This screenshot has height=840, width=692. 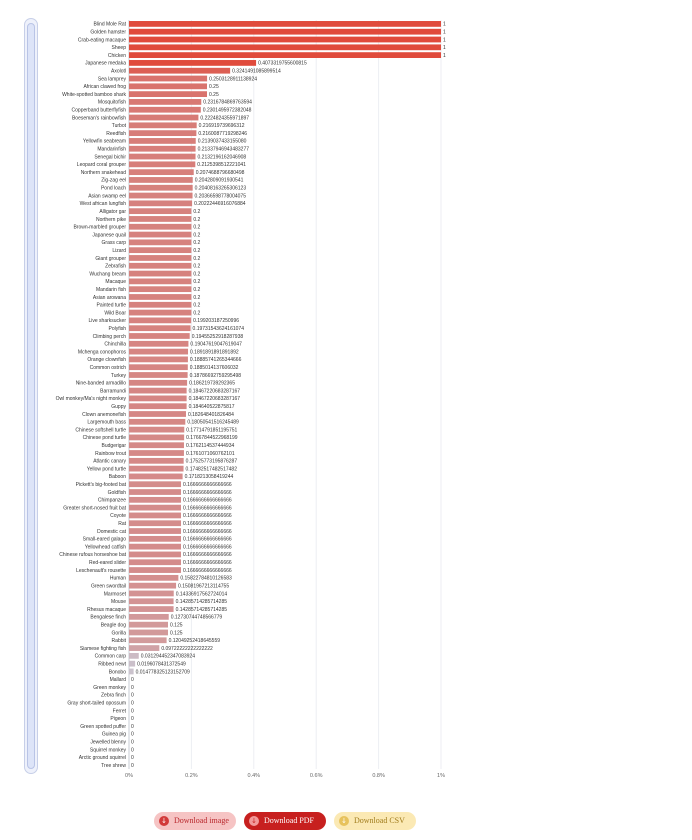 What do you see at coordinates (112, 103) in the screenshot?
I see `category-label: Mosquitofish` at bounding box center [112, 103].